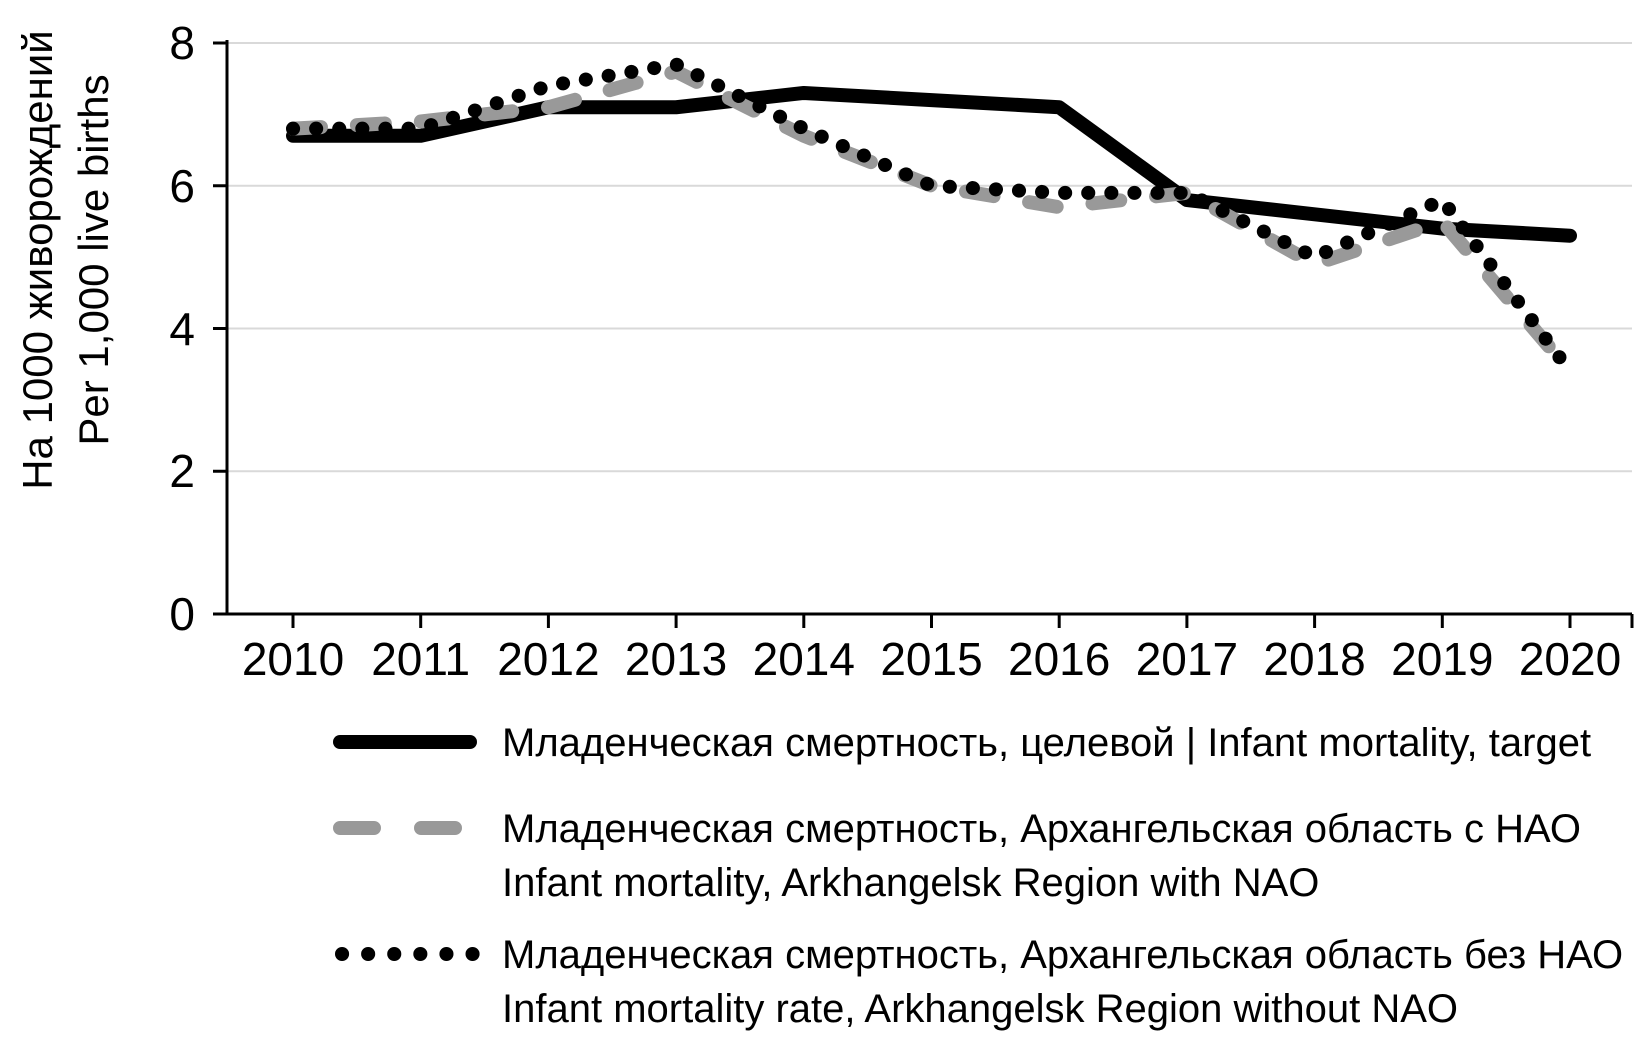  I want to click on x-tick-label-2012: 2012, so click(548, 659).